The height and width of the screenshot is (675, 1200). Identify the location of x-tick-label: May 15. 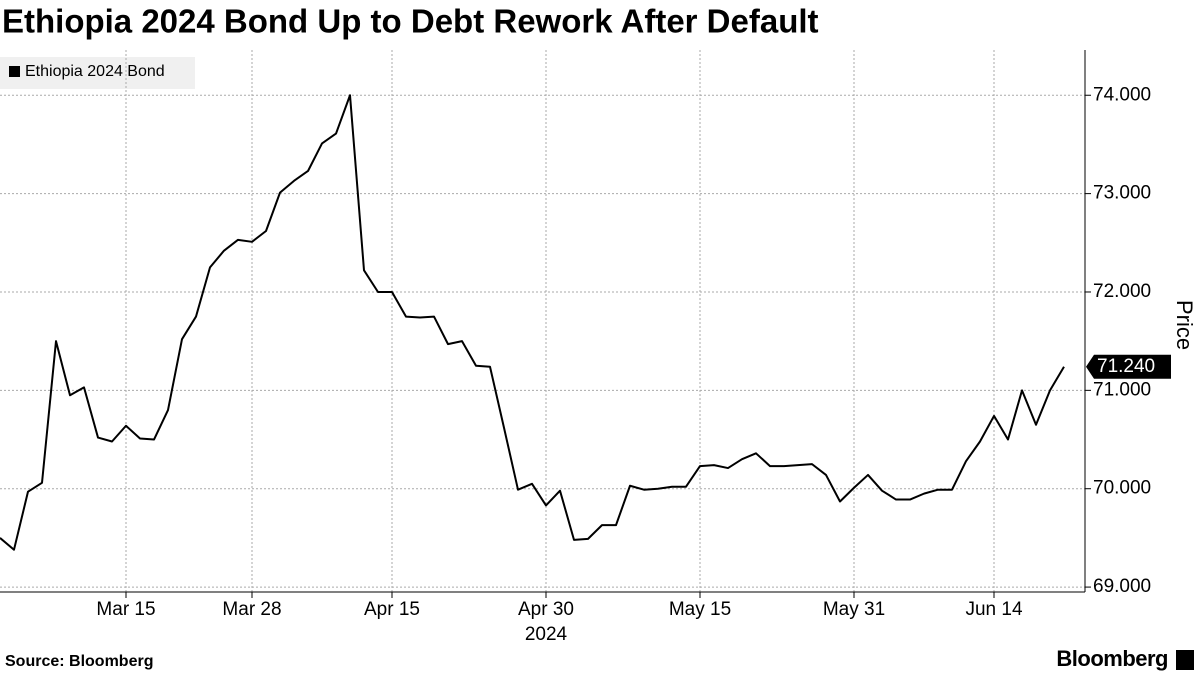
(700, 609).